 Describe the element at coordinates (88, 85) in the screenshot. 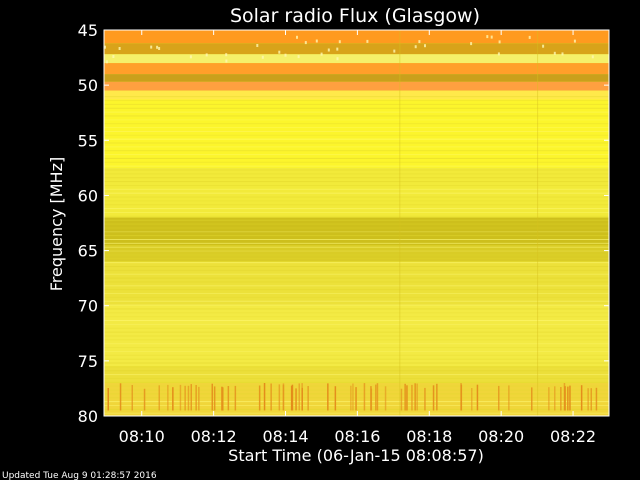

I see `y-tick-label: 50` at that location.